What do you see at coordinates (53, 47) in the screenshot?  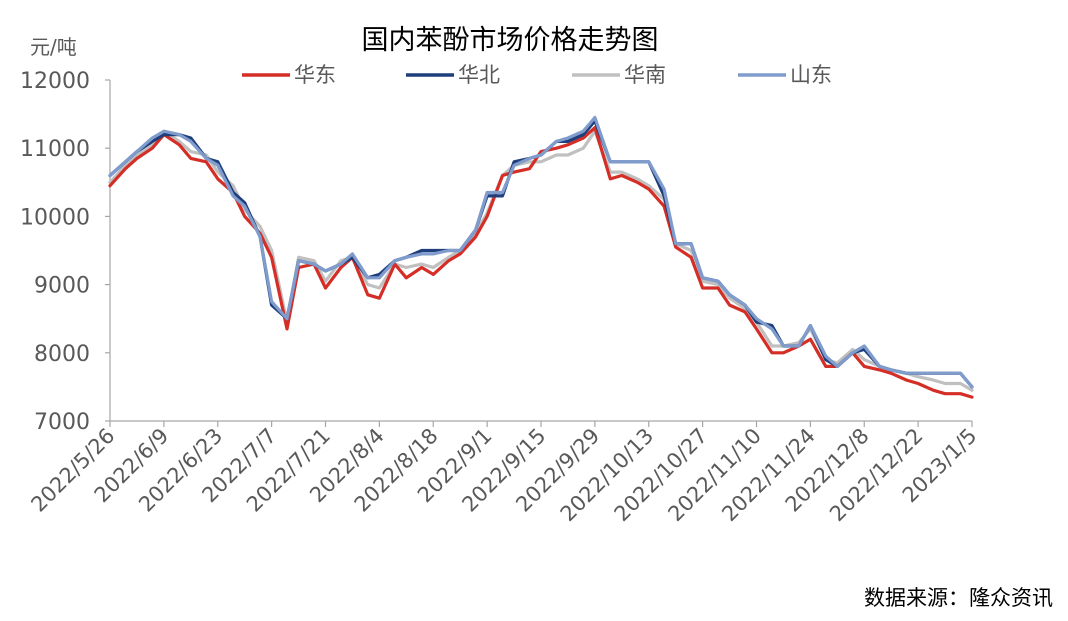 I see `y-axis-unit-label: 元/吨` at bounding box center [53, 47].